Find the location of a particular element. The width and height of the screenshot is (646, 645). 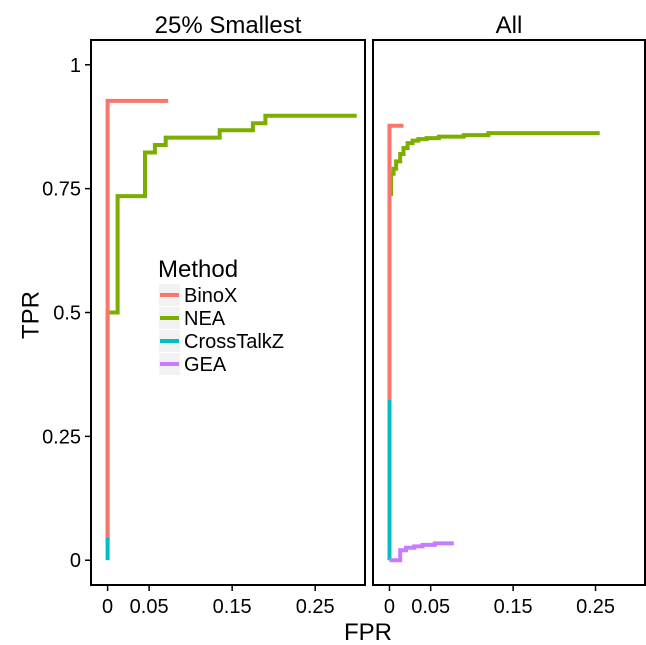

x-axis-right: 0 0.05 0.15 0.25 is located at coordinates (499, 601).